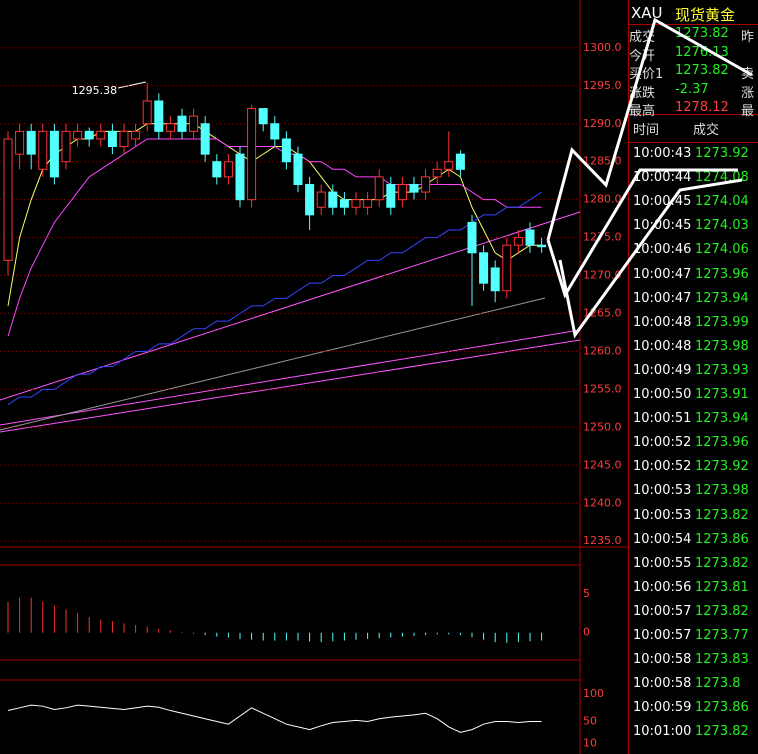 The image size is (758, 754). What do you see at coordinates (702, 33) in the screenshot?
I see `quote-value: 1273.82` at bounding box center [702, 33].